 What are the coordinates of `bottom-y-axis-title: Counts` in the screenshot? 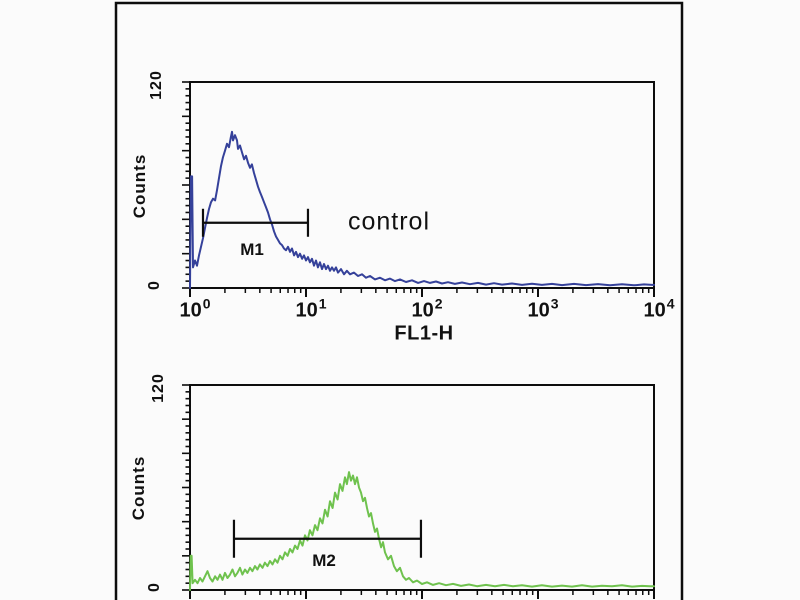 It's located at (138, 488).